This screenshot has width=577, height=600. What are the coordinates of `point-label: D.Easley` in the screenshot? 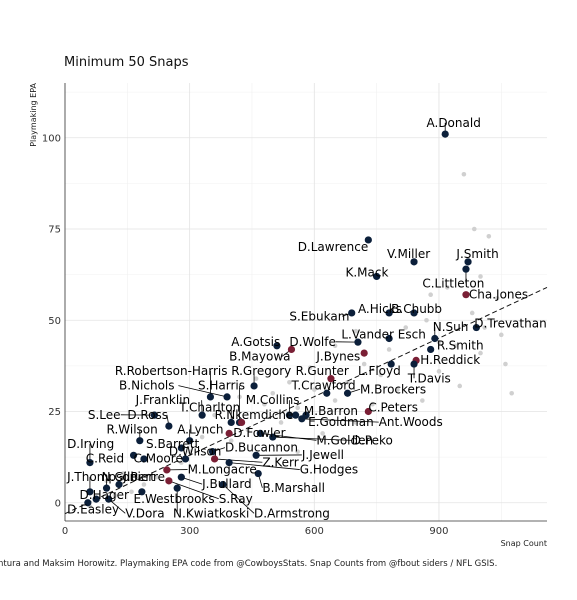 It's located at (93, 510).